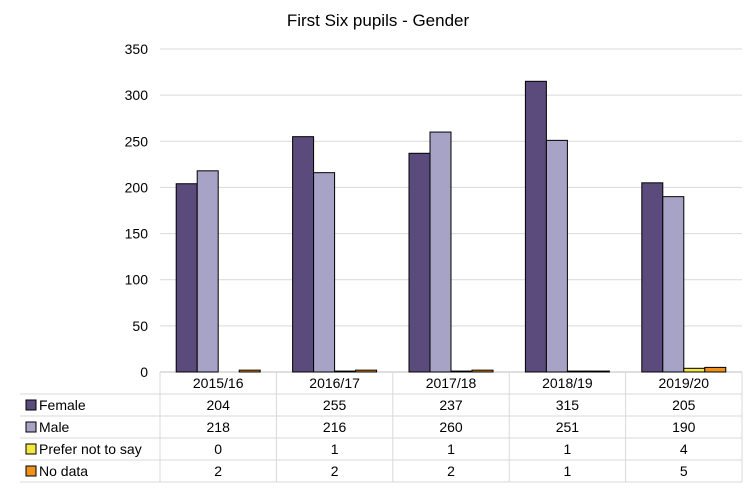 The image size is (756, 492). I want to click on y-tick-label: 300, so click(137, 95).